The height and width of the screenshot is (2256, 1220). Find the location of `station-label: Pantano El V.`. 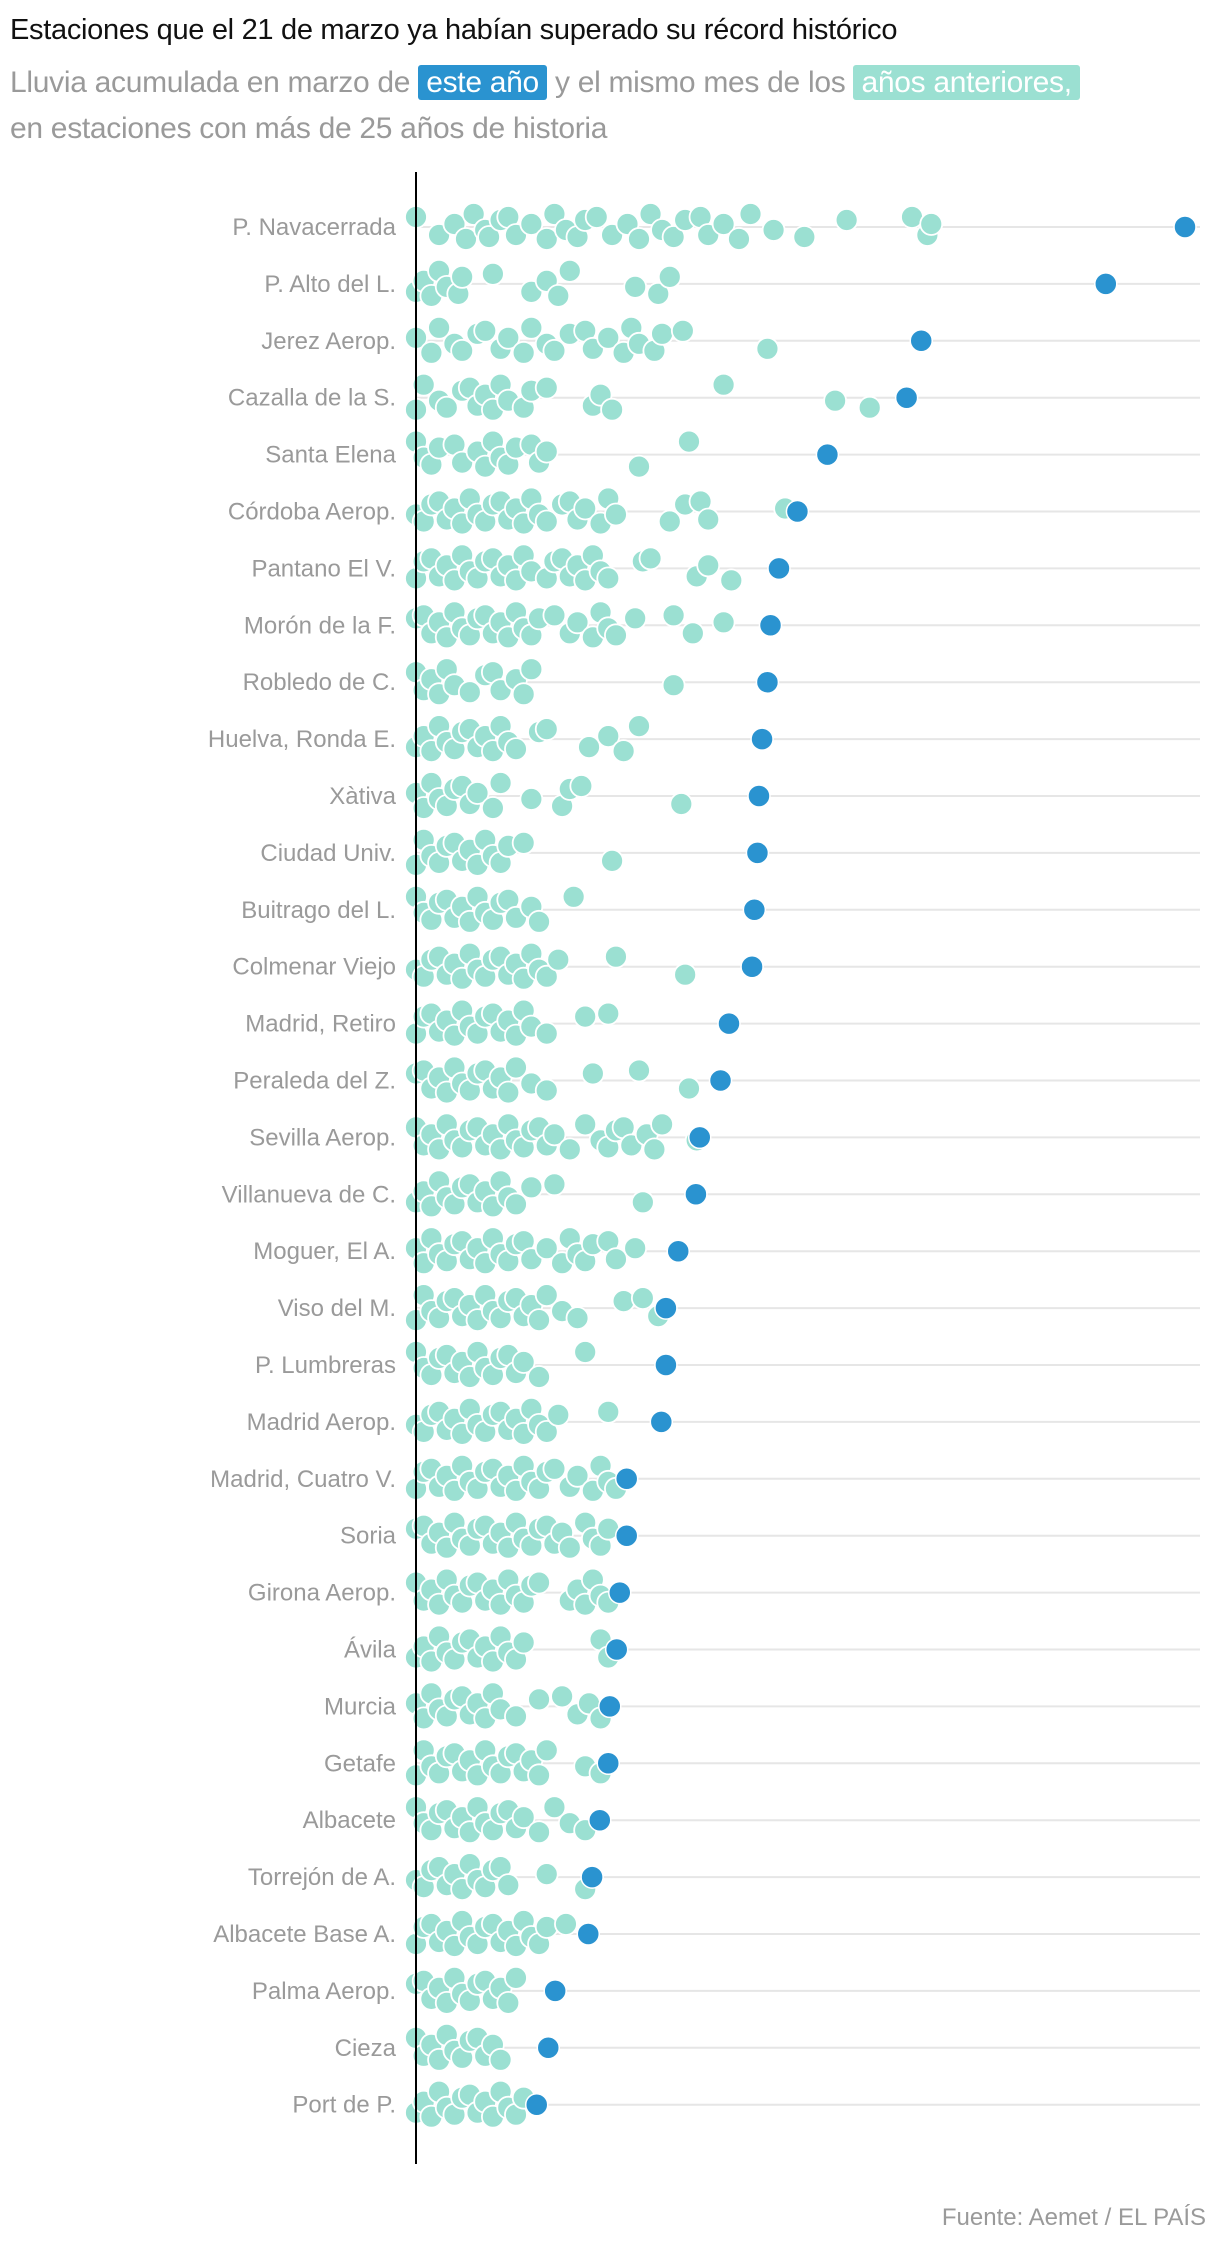

station-label: Pantano El V. is located at coordinates (323, 568).